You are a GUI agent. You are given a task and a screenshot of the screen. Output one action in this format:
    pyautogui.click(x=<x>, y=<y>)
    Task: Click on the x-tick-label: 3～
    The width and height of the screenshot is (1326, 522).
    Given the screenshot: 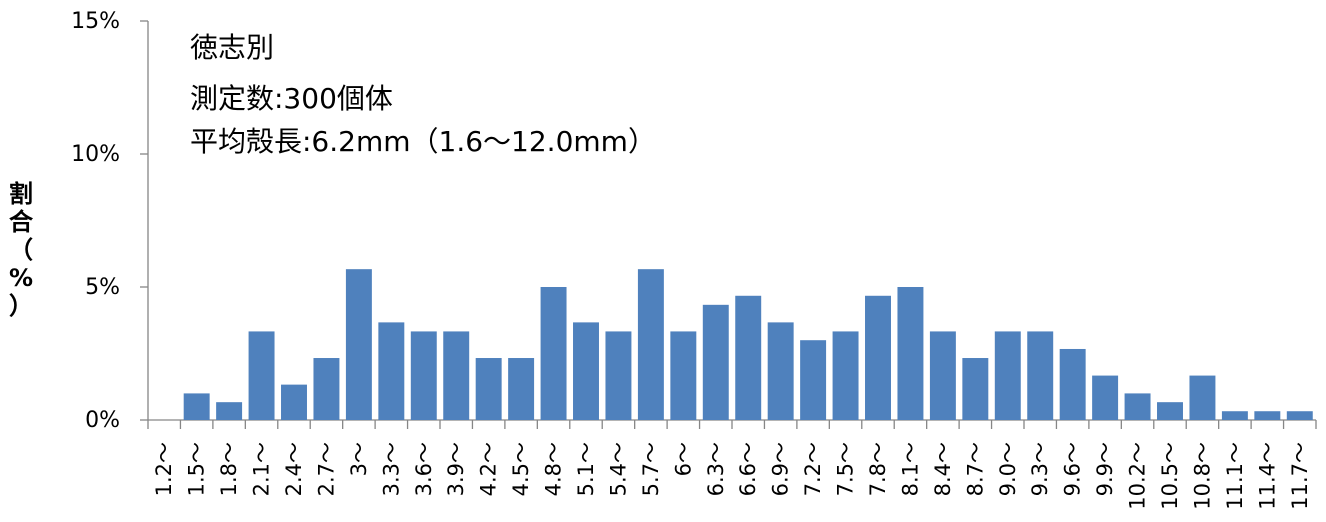 What is the action you would take?
    pyautogui.click(x=359, y=459)
    